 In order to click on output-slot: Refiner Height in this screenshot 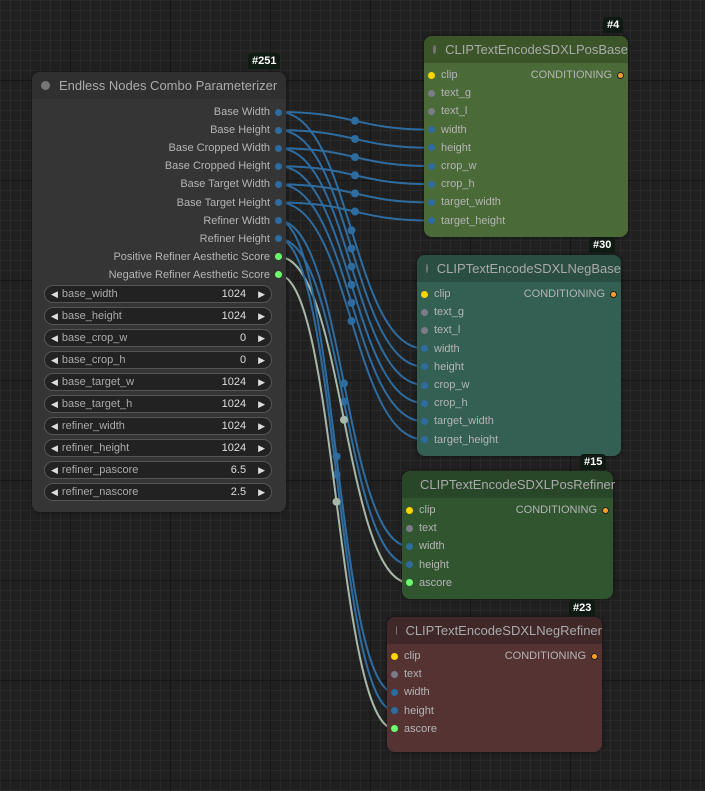, I will do `click(241, 239)`.